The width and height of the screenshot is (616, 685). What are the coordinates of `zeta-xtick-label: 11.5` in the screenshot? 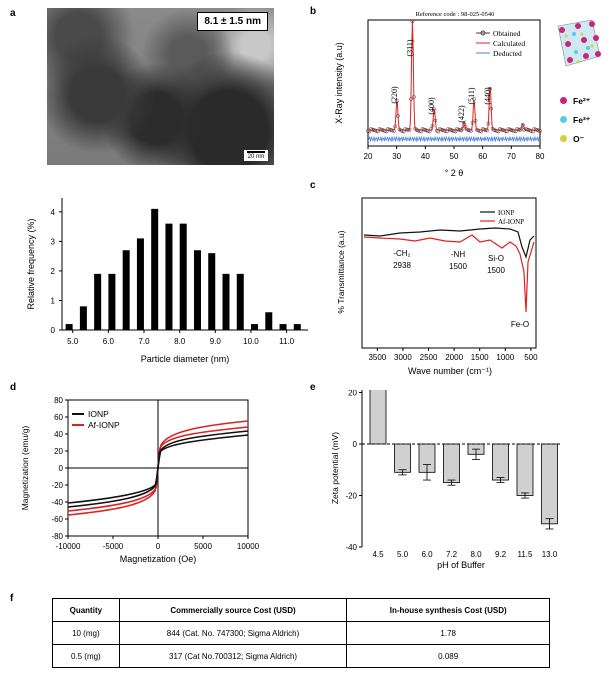 It's located at (526, 554).